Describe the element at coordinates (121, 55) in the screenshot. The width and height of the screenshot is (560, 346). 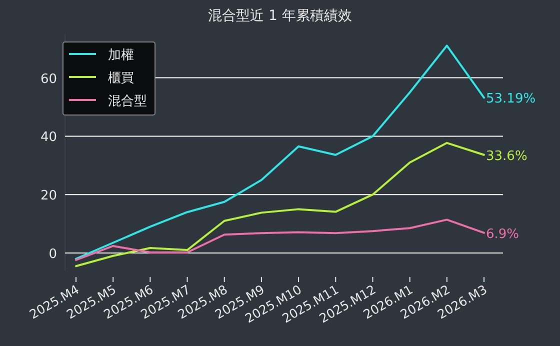
I see `legend-label: 加權` at that location.